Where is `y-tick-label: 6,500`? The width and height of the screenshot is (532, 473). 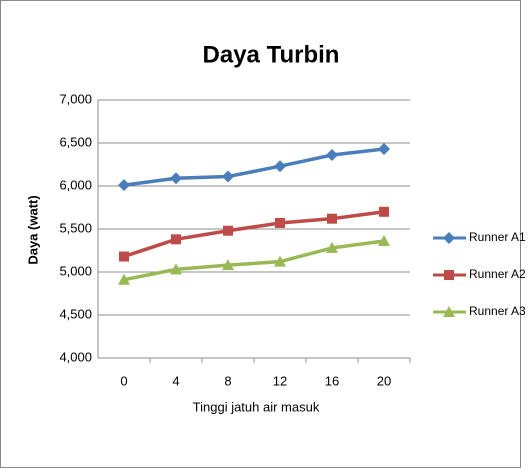
y-tick-label: 6,500 is located at coordinates (75, 141).